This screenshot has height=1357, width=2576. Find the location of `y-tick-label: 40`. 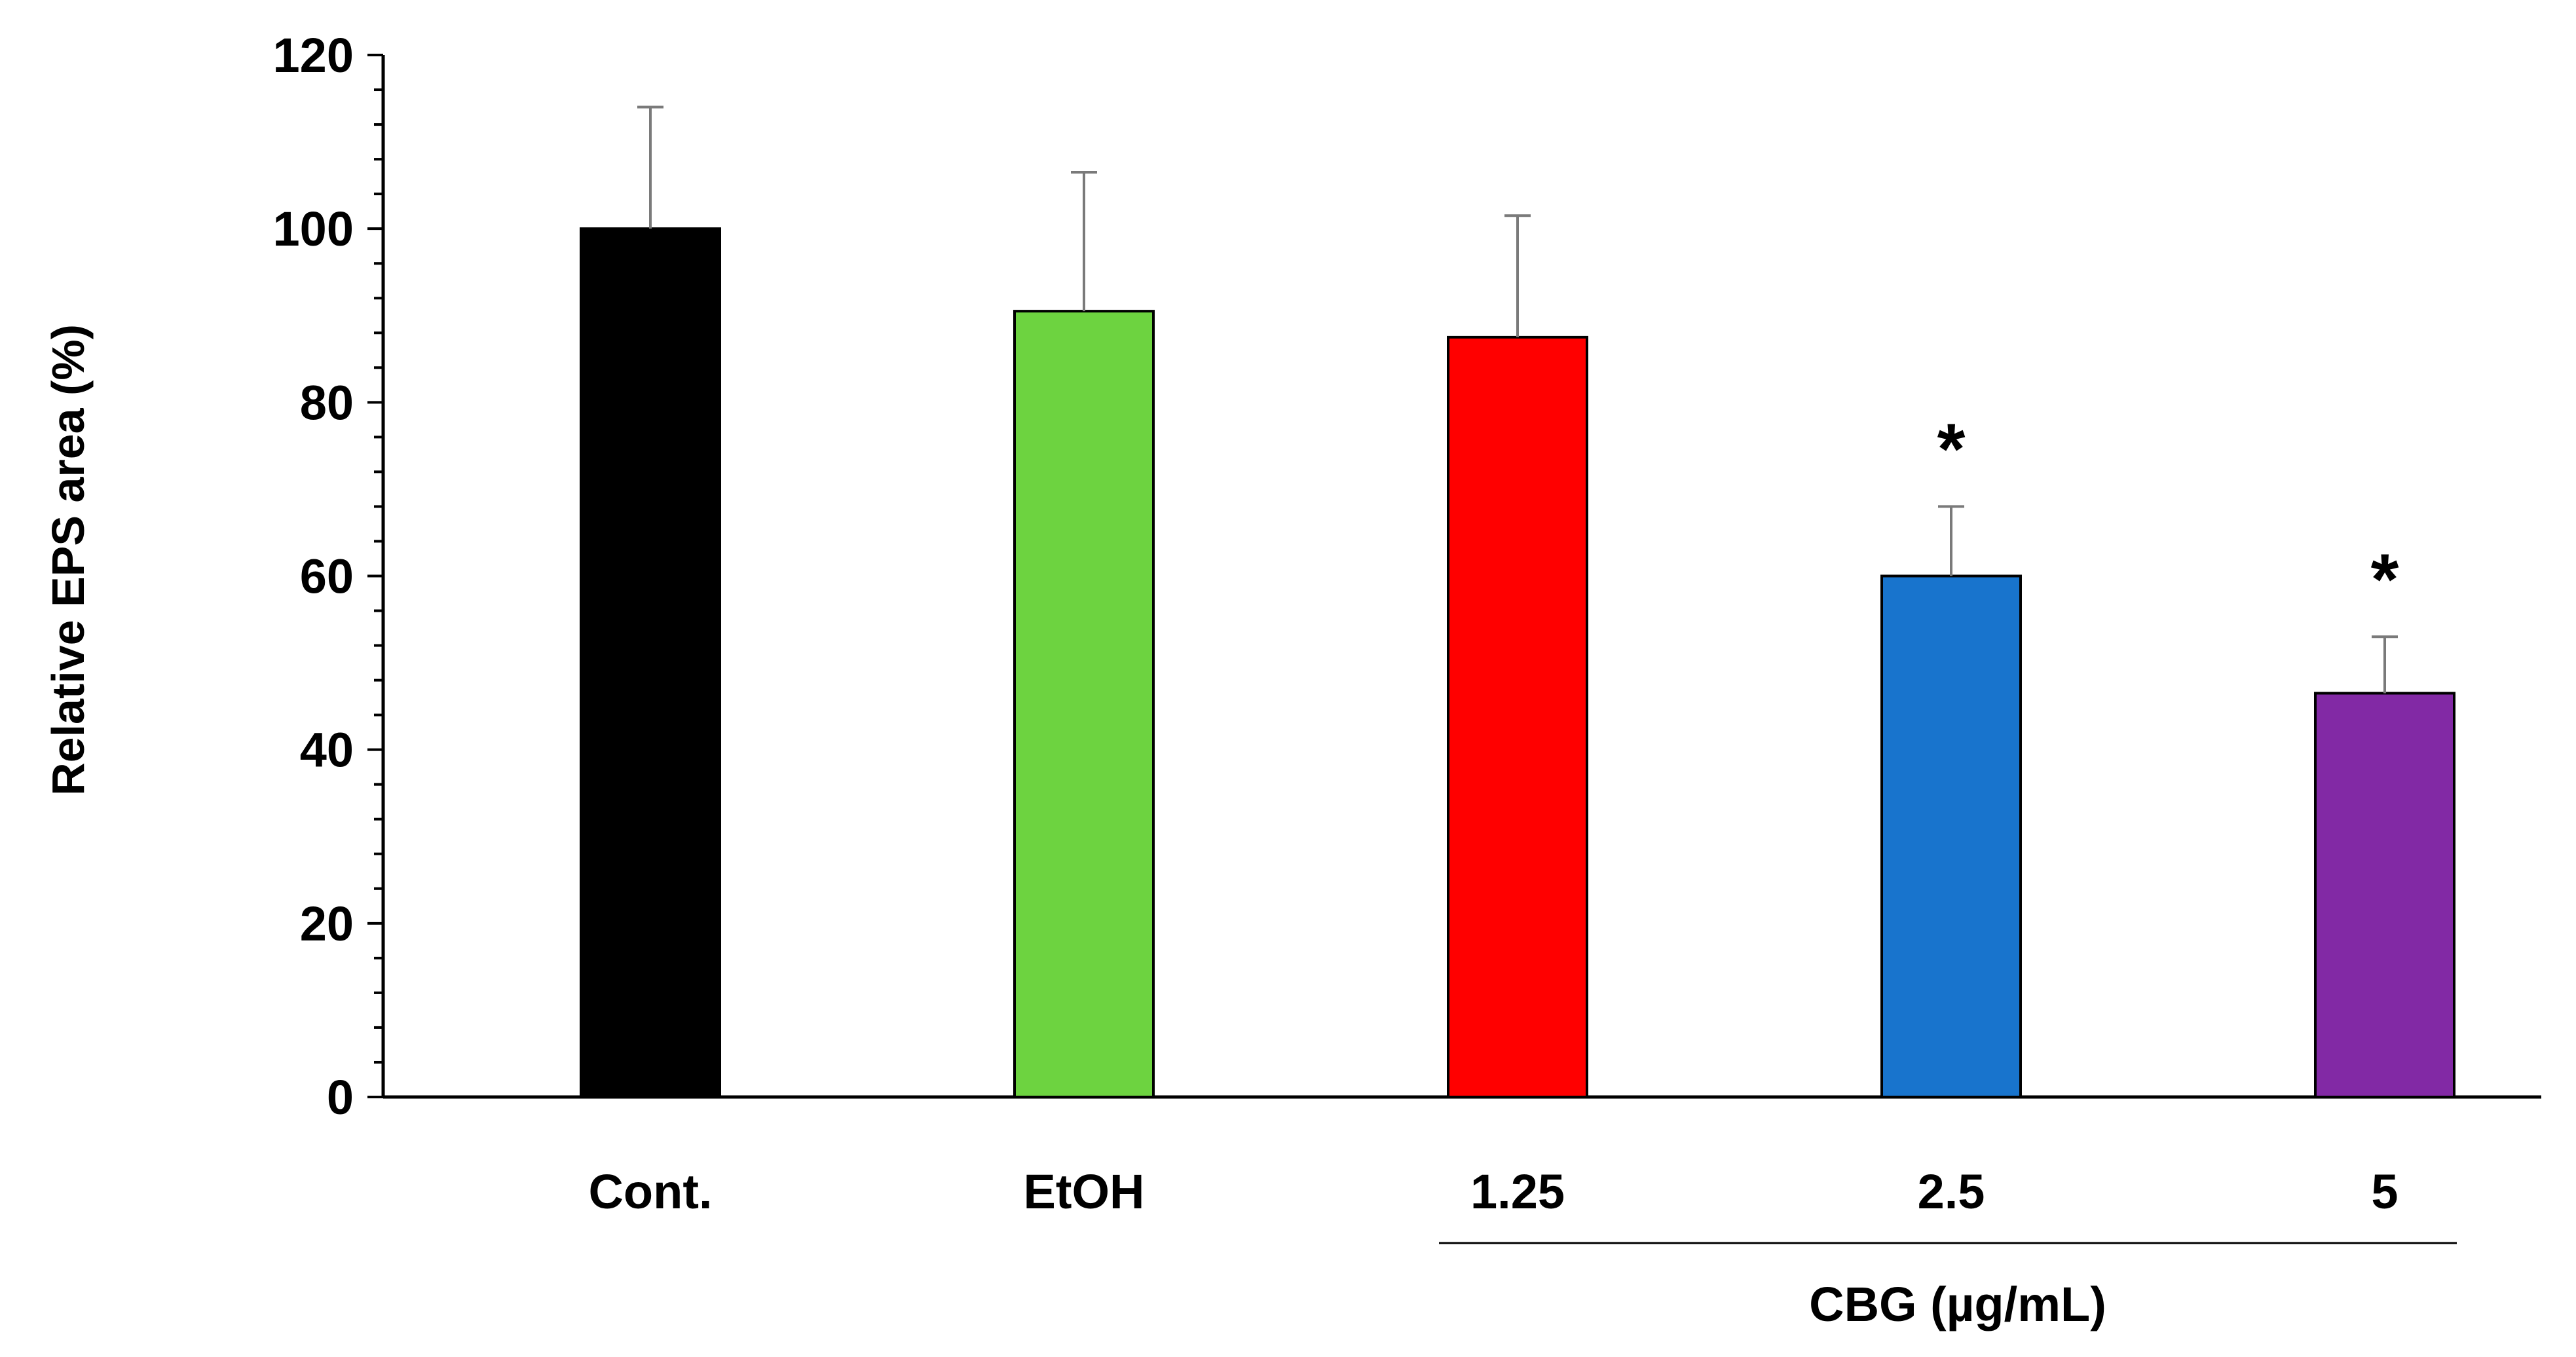

y-tick-label: 40 is located at coordinates (327, 750).